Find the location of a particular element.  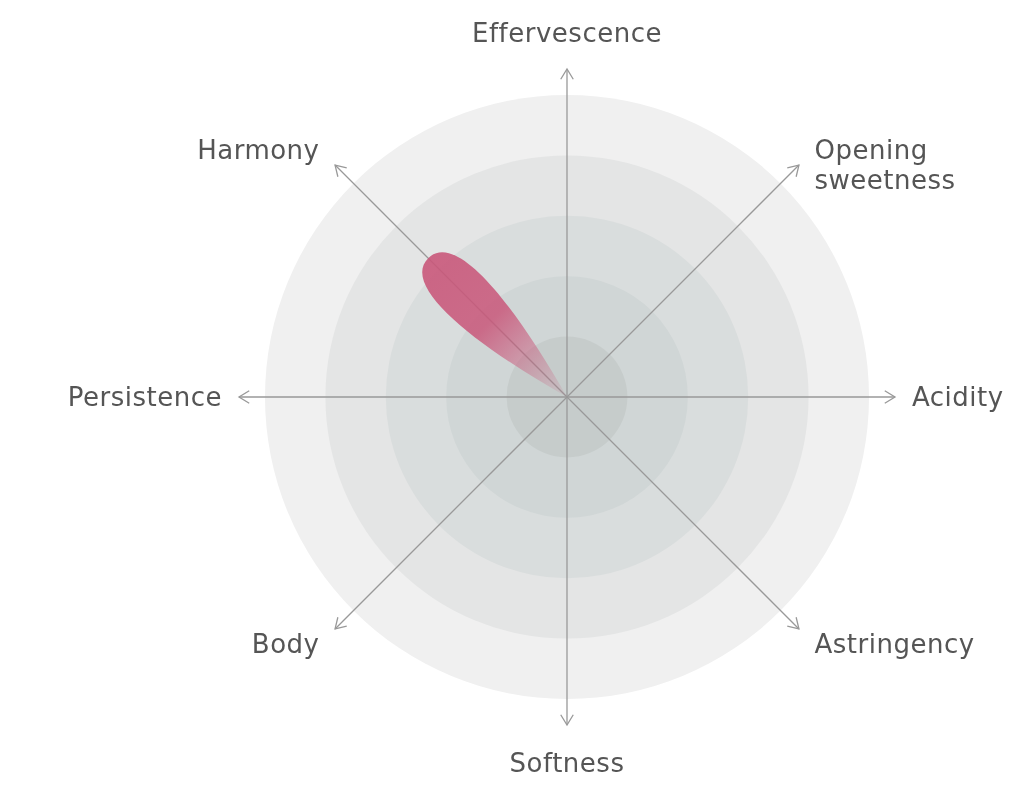

spoke-label: Body is located at coordinates (285, 644).